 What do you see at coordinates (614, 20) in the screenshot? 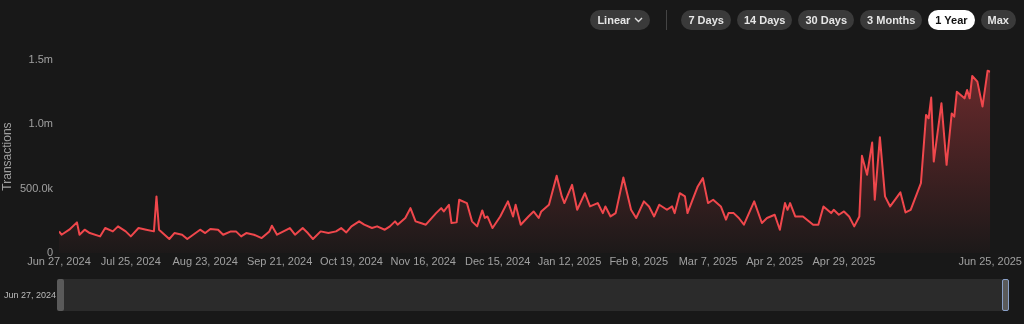
I see `text: Linear` at bounding box center [614, 20].